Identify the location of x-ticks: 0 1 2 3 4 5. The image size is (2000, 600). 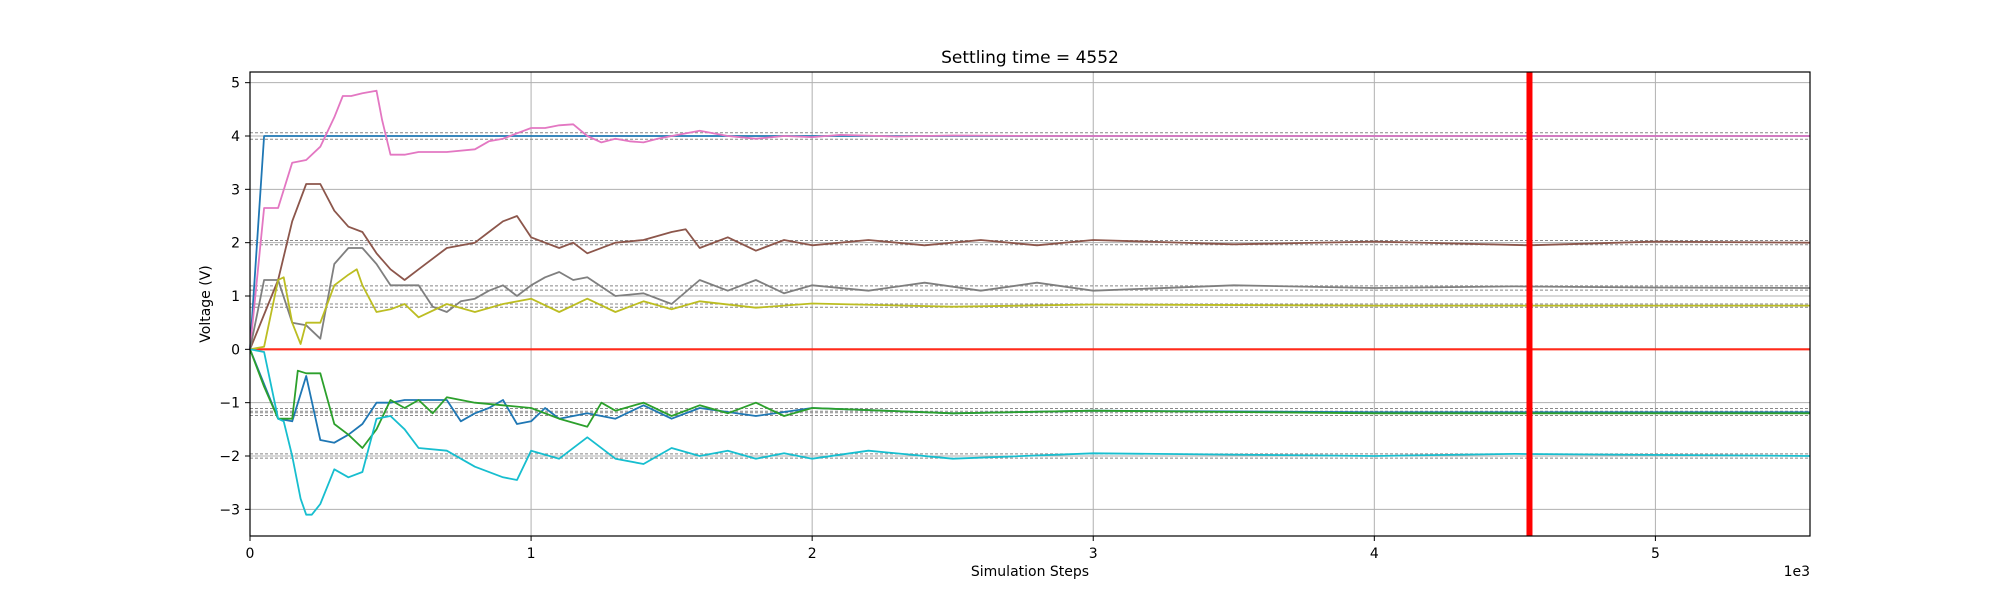
(953, 549).